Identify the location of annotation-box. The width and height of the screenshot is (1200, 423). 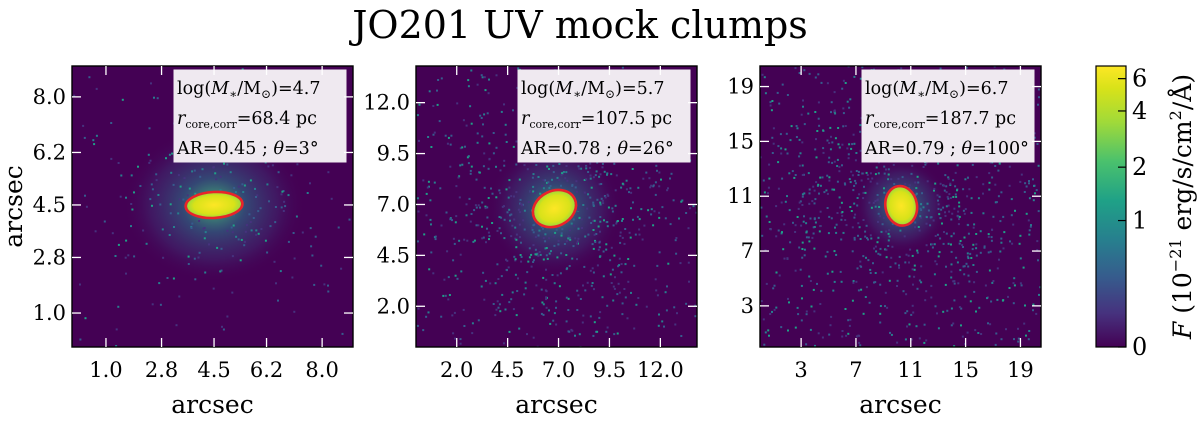
(604, 116).